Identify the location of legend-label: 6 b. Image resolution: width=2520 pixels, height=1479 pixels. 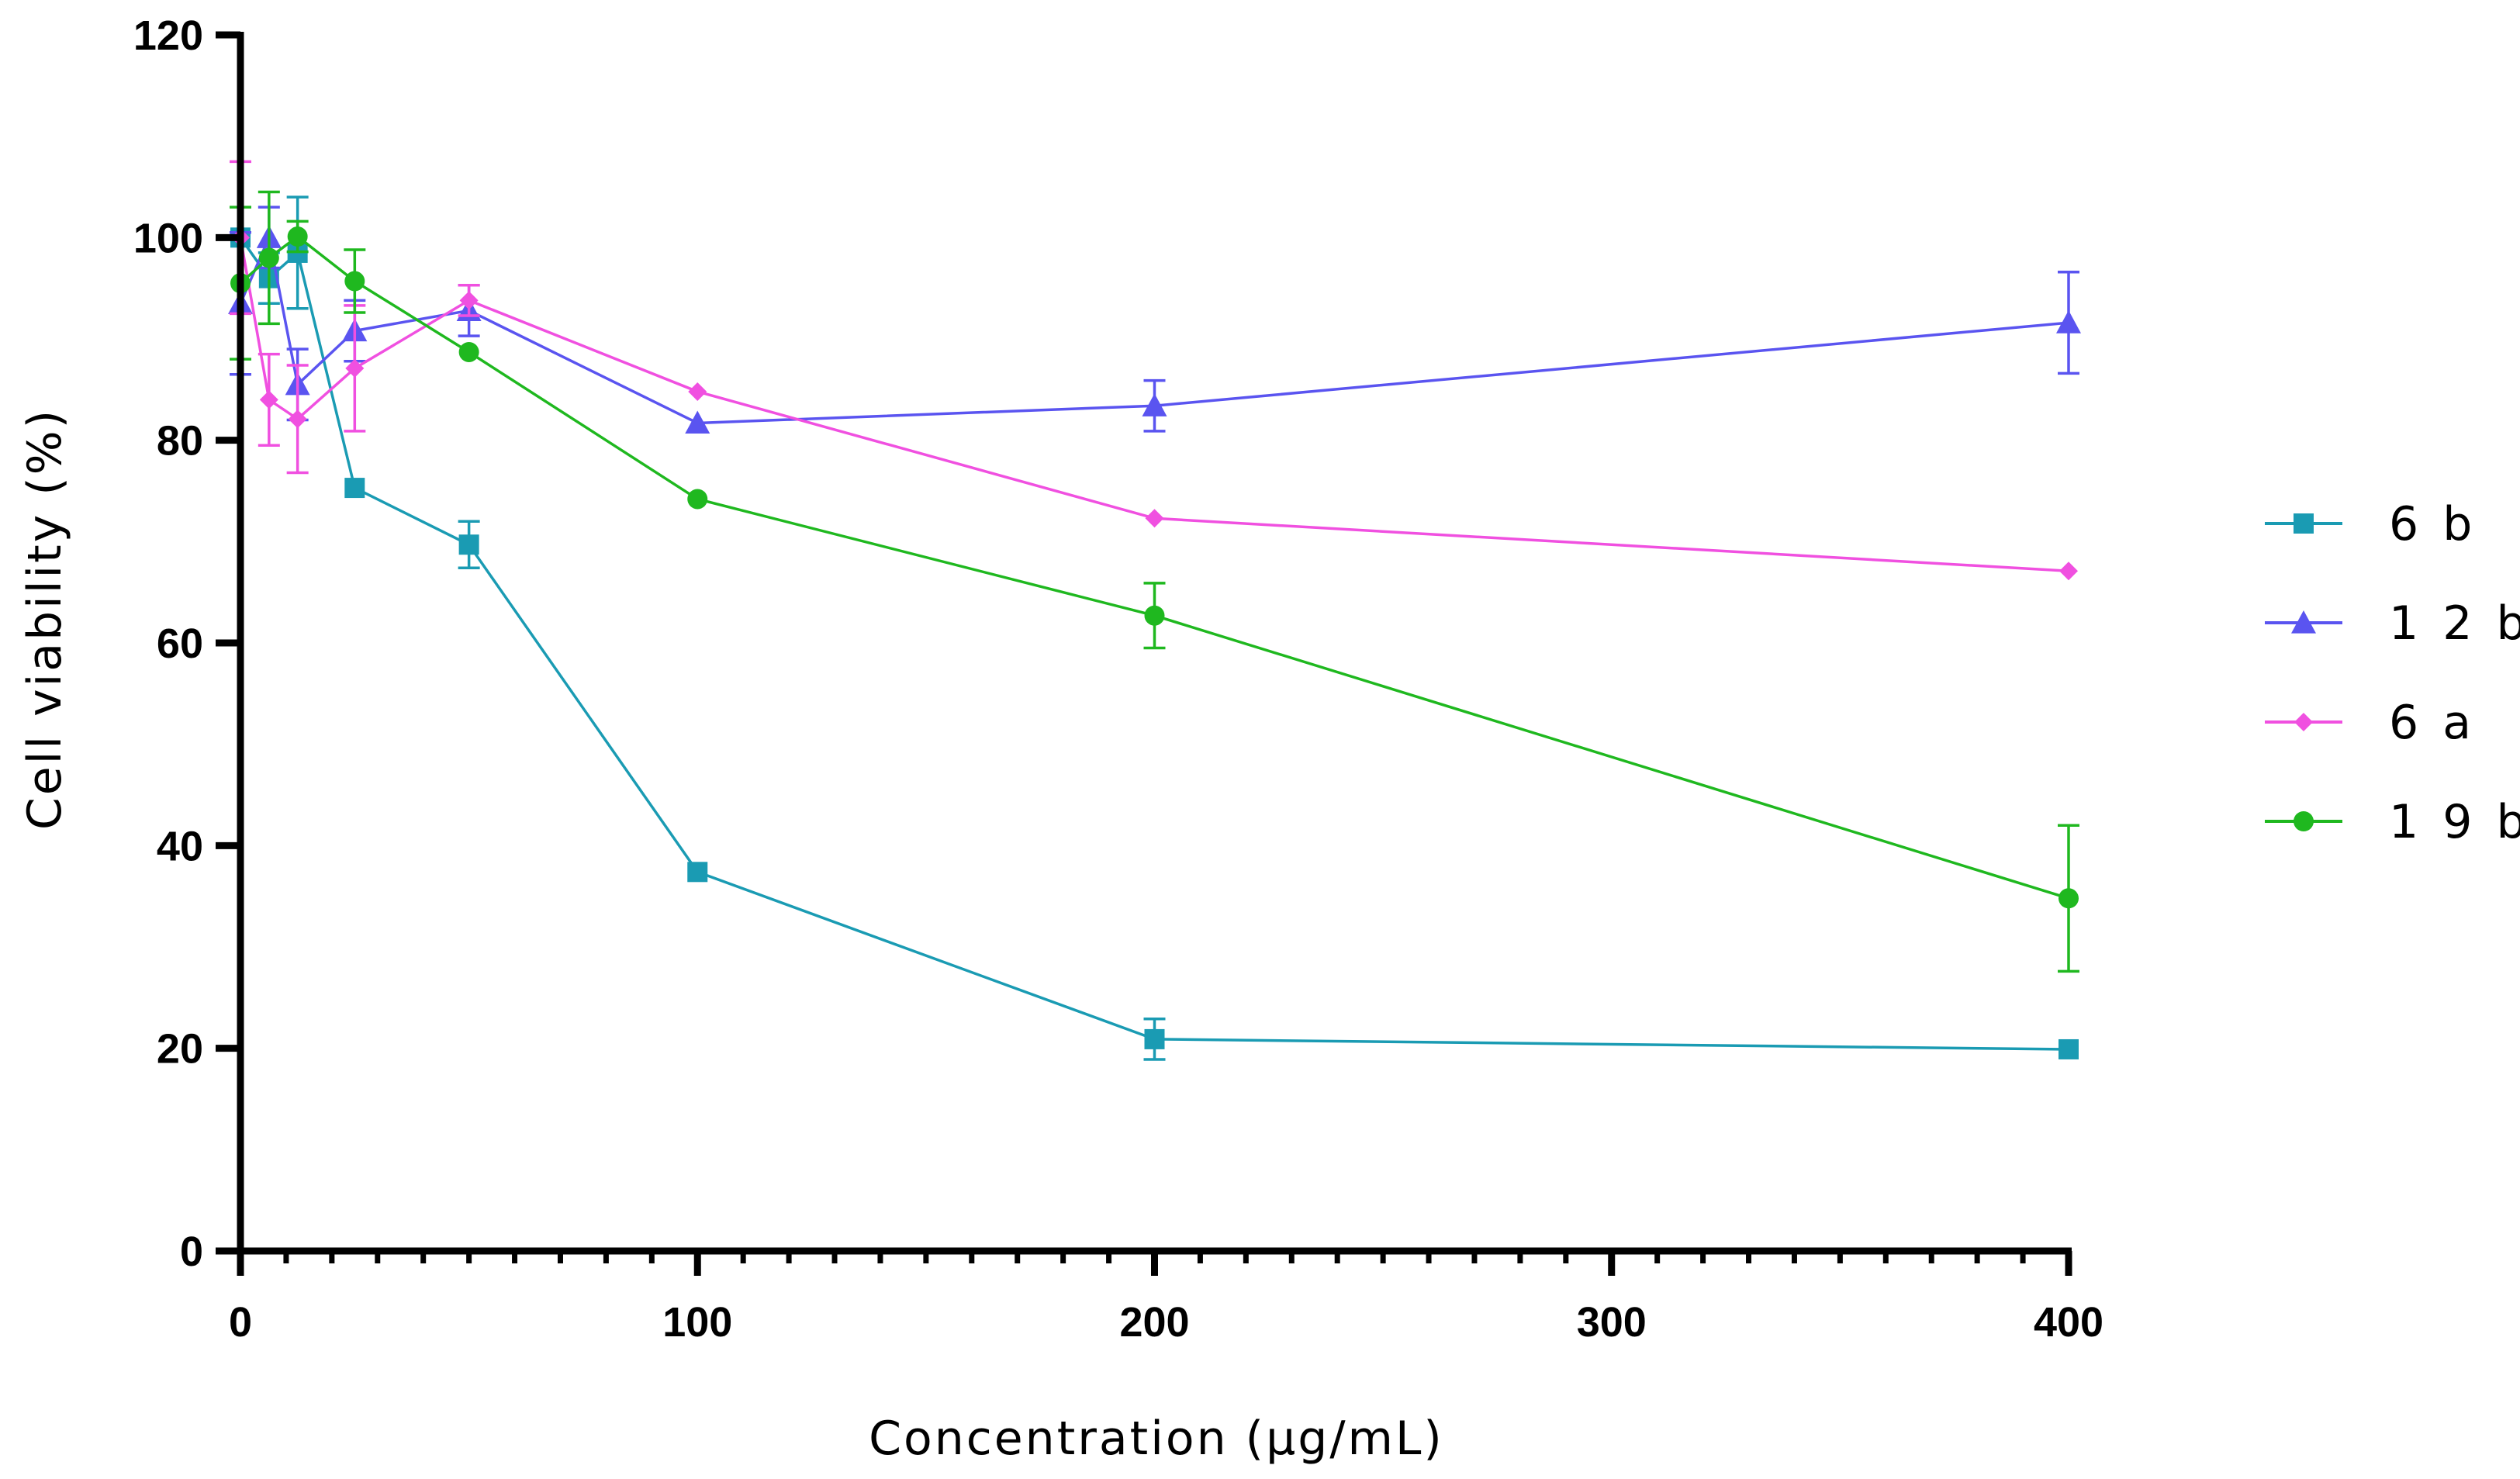
(2433, 524).